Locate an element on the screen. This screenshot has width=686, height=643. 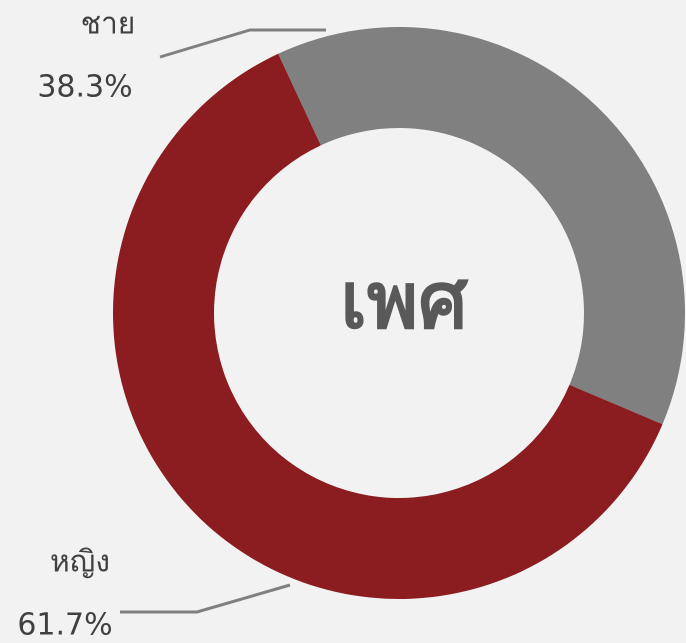
value-label: 61.7% is located at coordinates (64, 625).